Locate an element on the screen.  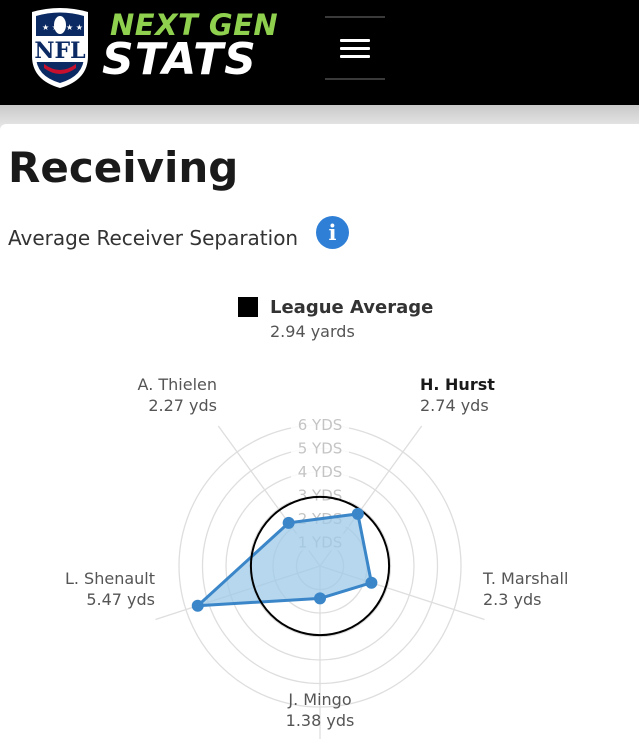
chart-subtitle: Average Receiver Separation is located at coordinates (153, 238).